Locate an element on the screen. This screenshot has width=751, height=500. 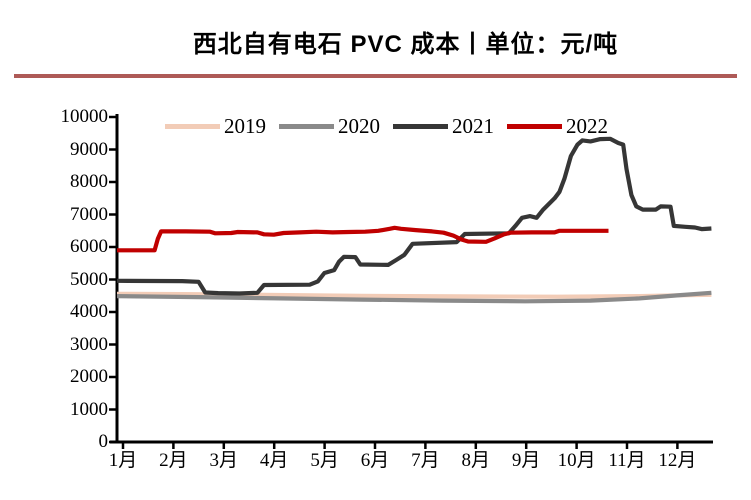
y-axis-tick-label: 9000 is located at coordinates (89, 149).